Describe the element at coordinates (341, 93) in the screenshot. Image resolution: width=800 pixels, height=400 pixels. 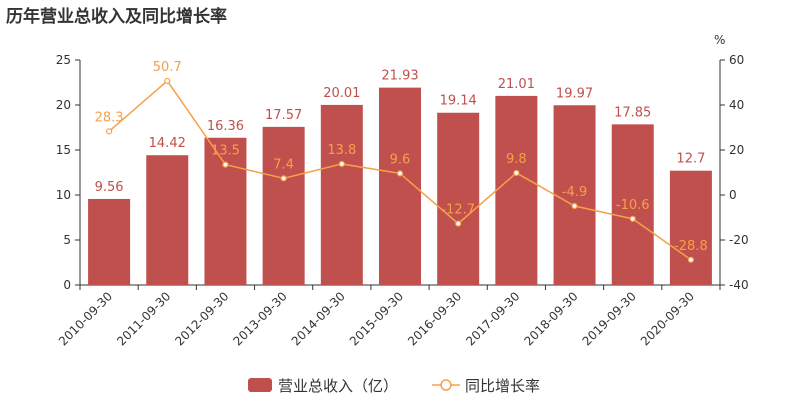
I see `bar-data-label: 20.01` at that location.